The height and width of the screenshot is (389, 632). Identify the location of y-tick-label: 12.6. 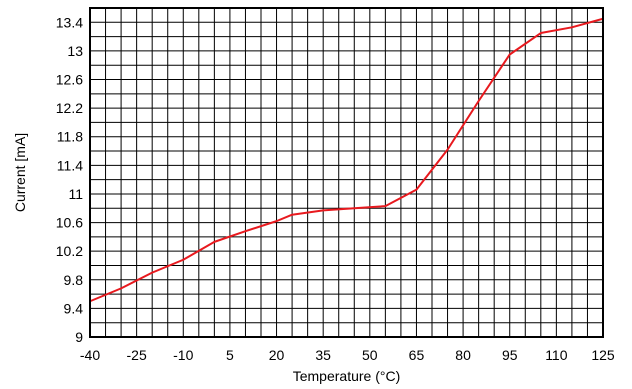
(69, 80).